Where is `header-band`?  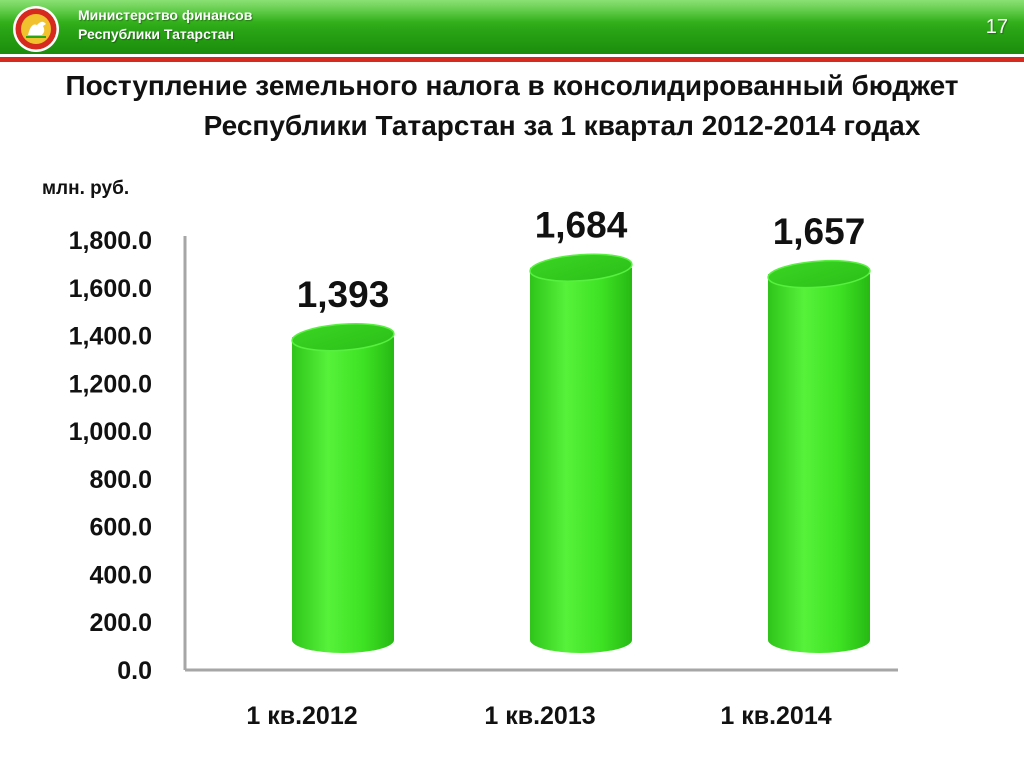
header-band is located at coordinates (512, 27).